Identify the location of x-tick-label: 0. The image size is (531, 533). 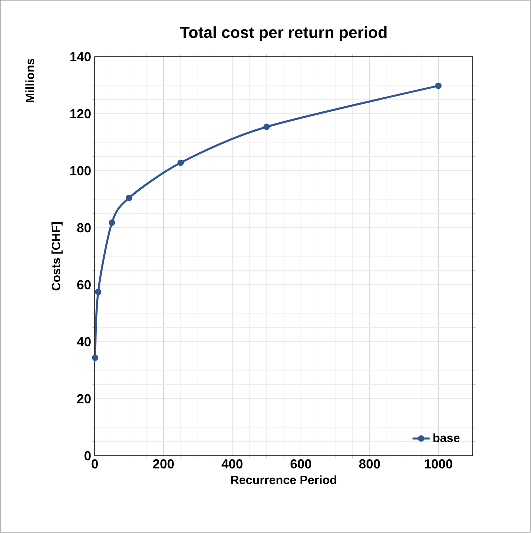
(95, 464).